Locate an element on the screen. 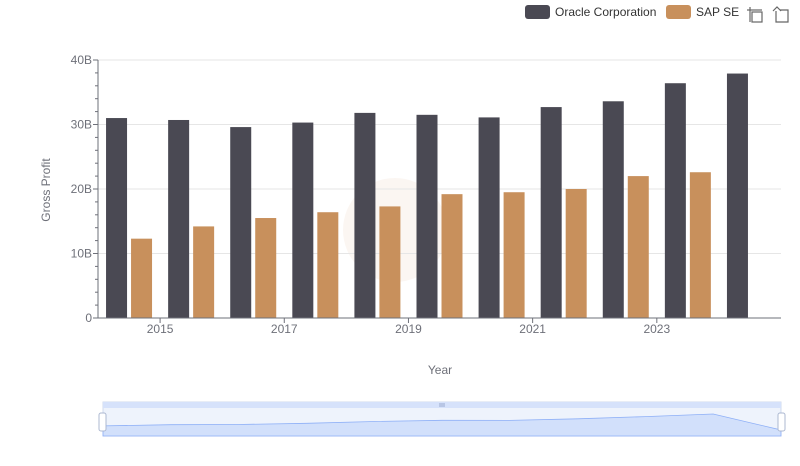  zoom-reset-icon is located at coordinates (780, 14).